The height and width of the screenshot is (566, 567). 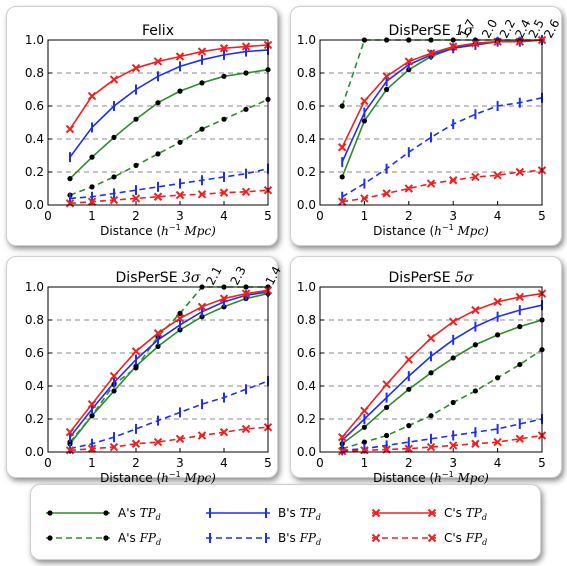 What do you see at coordinates (273, 275) in the screenshot?
I see `threshold-annotation: 1.4` at bounding box center [273, 275].